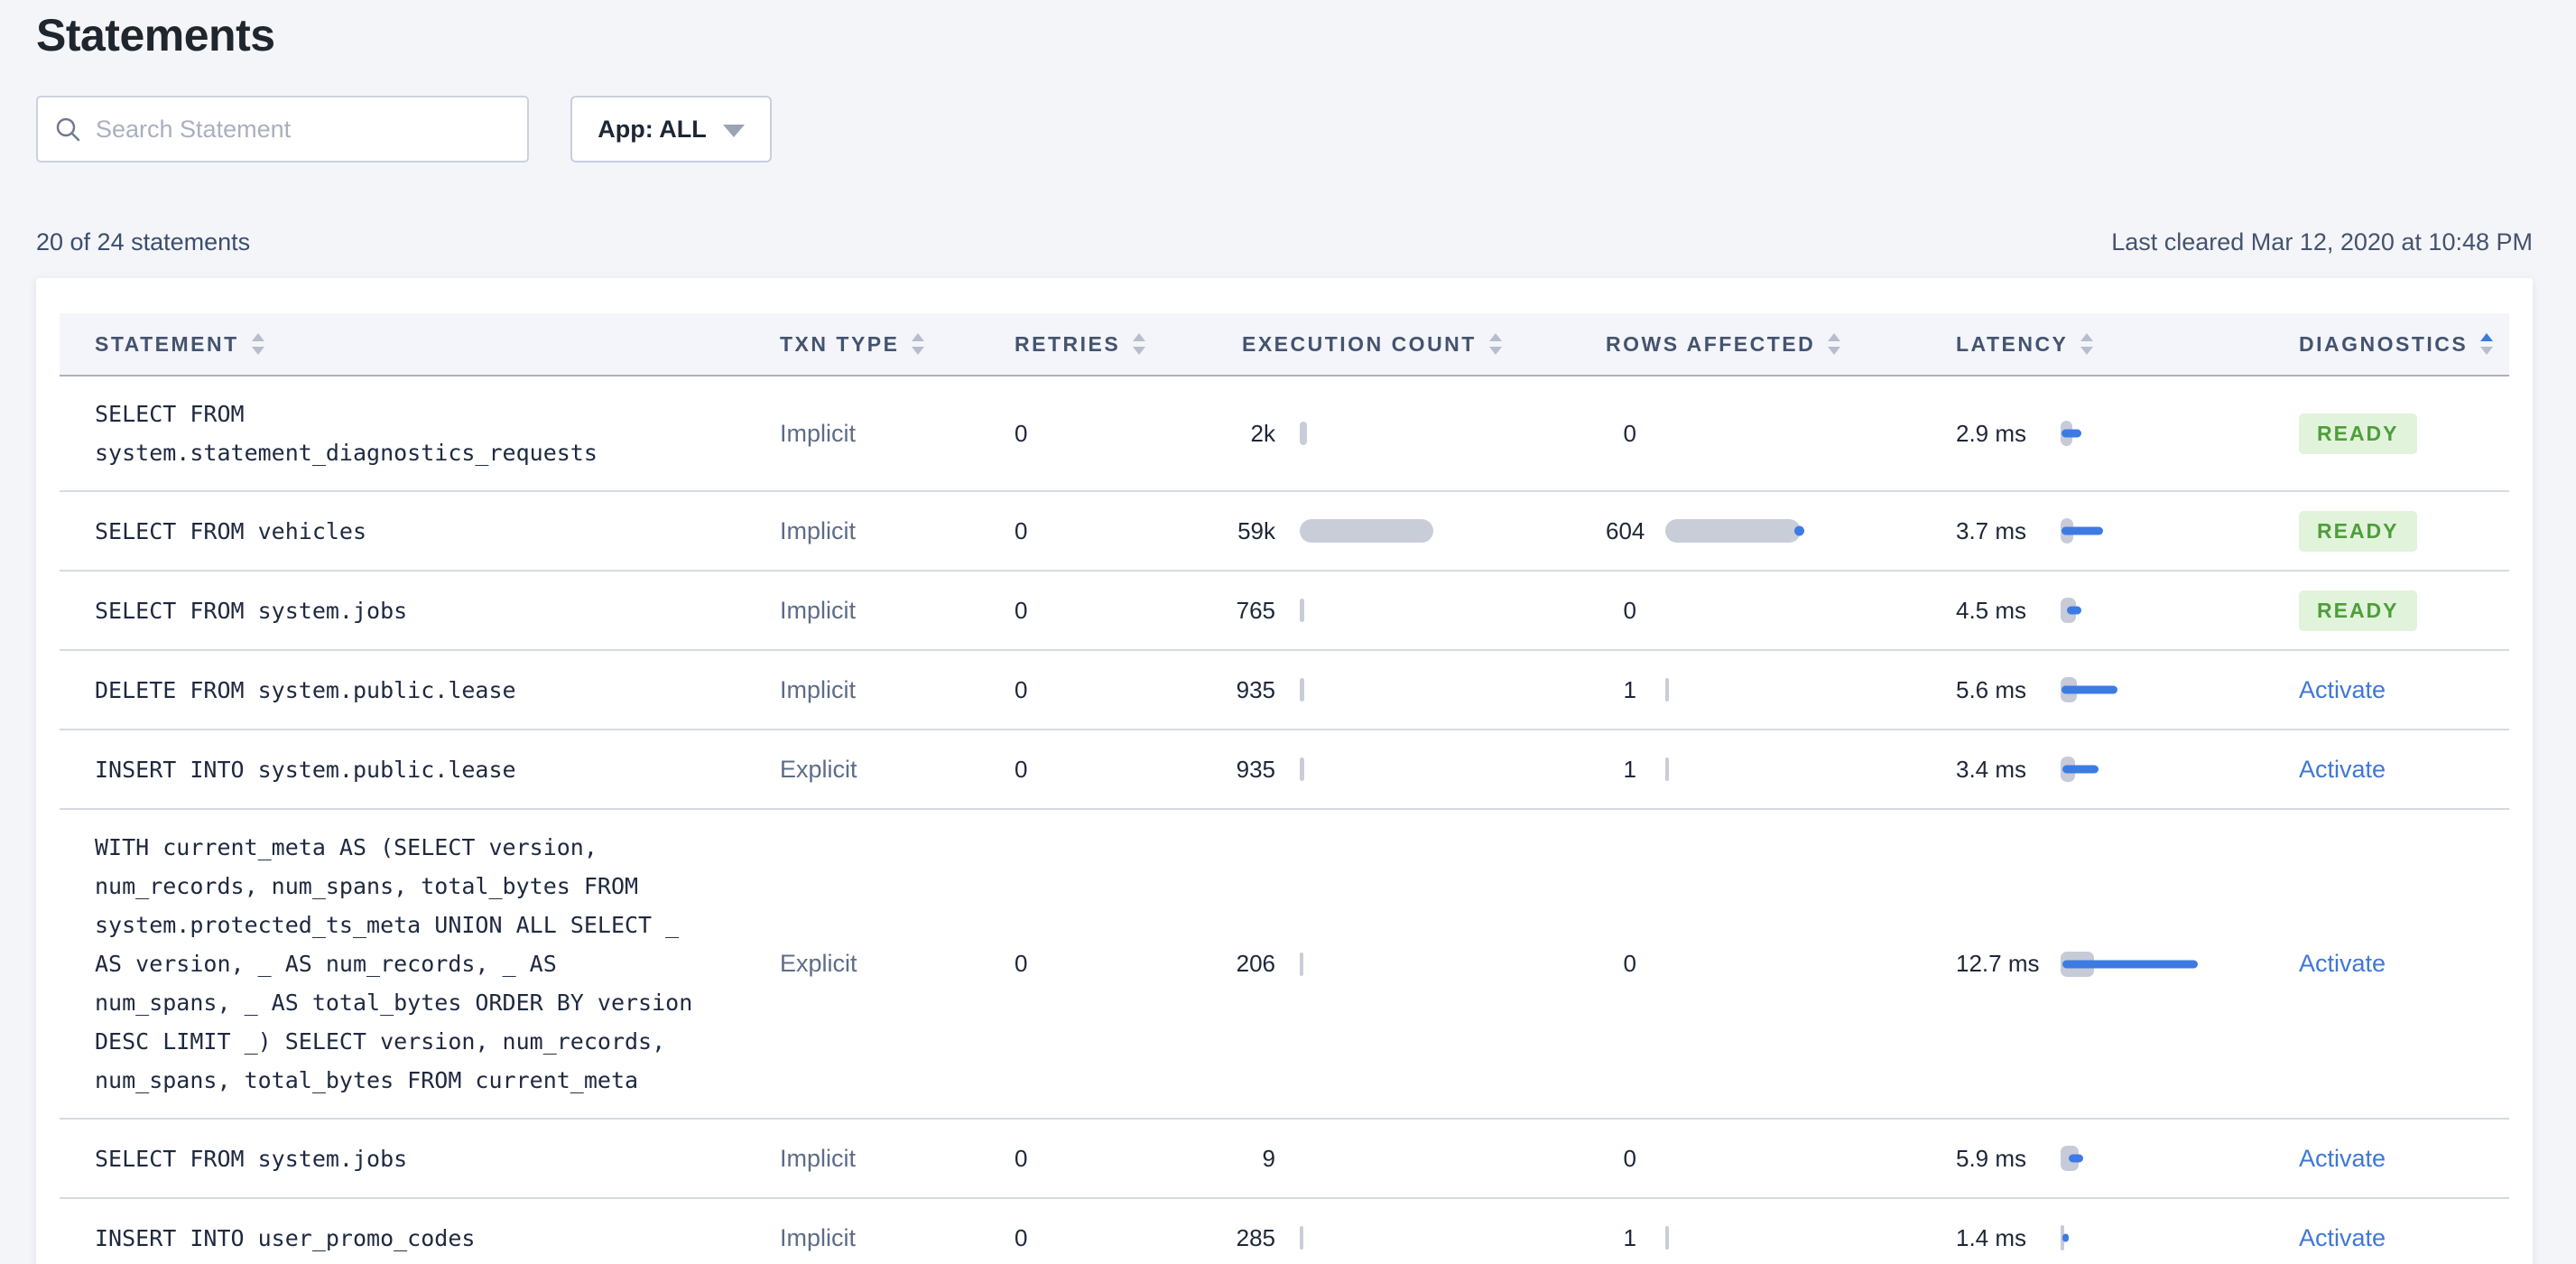 This screenshot has height=1264, width=2576. I want to click on latency-value: 1.4 ms, so click(1991, 1237).